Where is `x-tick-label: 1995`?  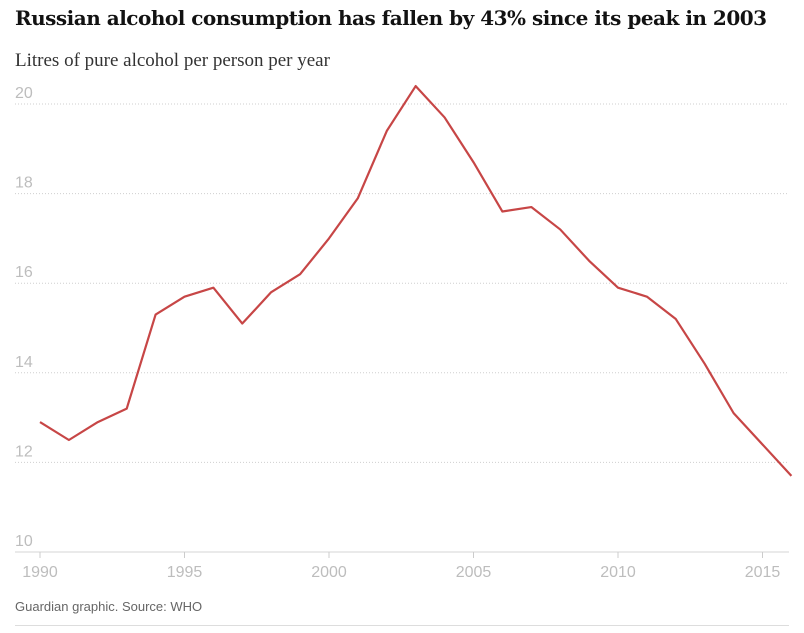
x-tick-label: 1995 is located at coordinates (185, 572).